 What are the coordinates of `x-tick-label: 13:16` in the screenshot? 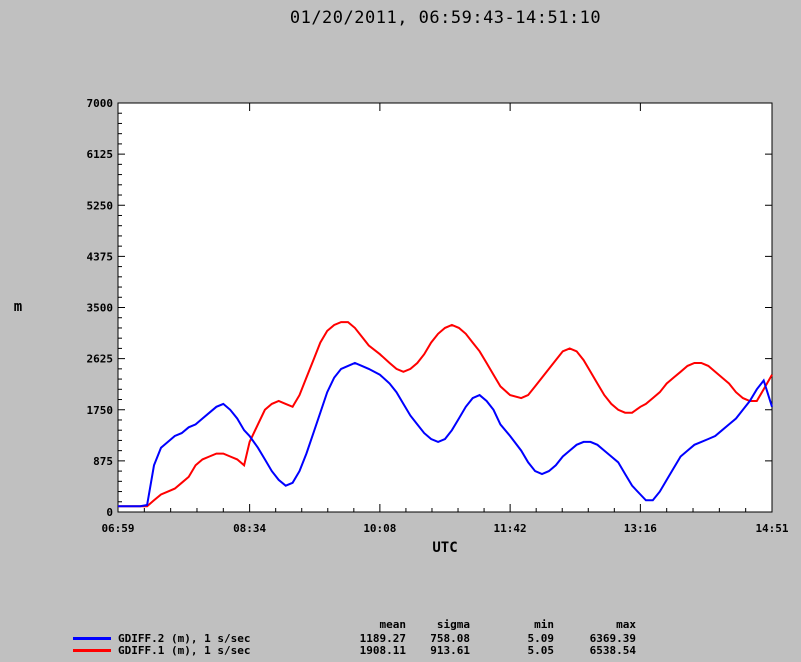 It's located at (640, 528).